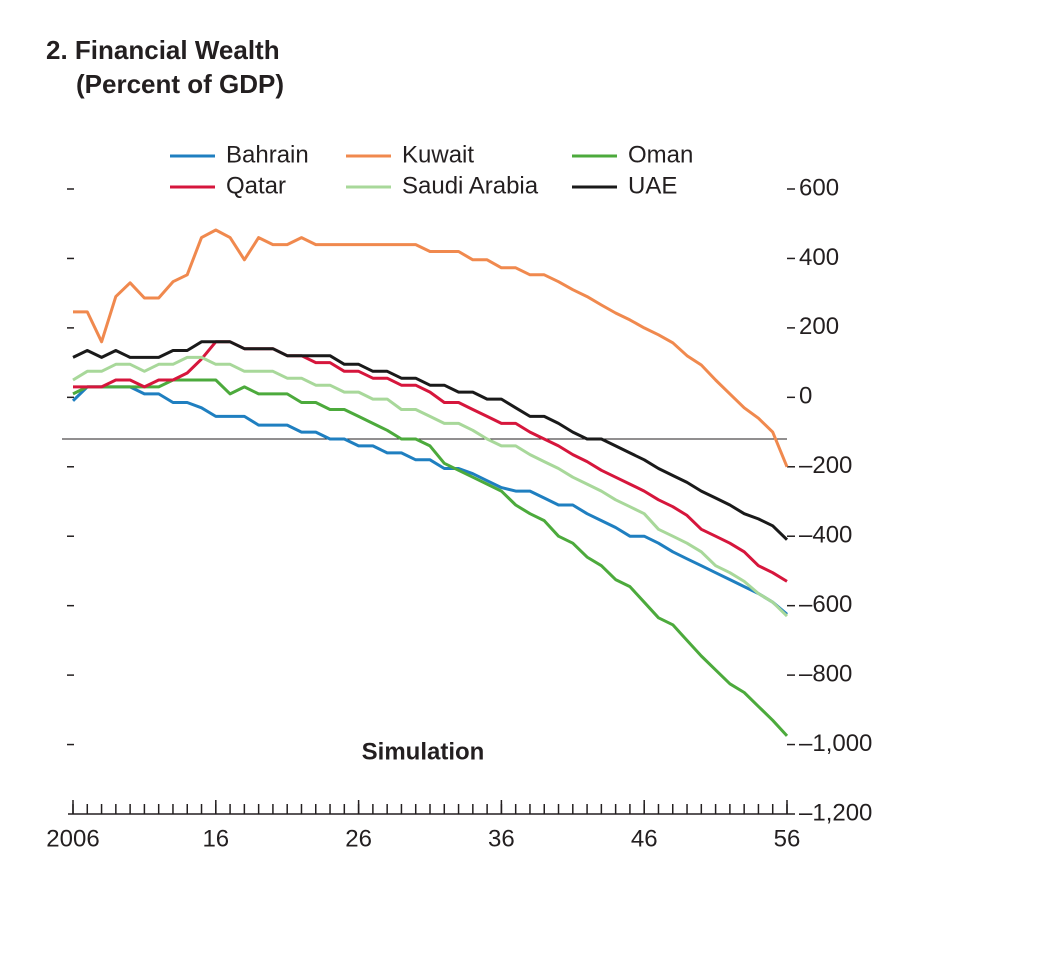 The width and height of the screenshot is (1054, 962). Describe the element at coordinates (805, 396) in the screenshot. I see `y-tick-label: 0` at that location.